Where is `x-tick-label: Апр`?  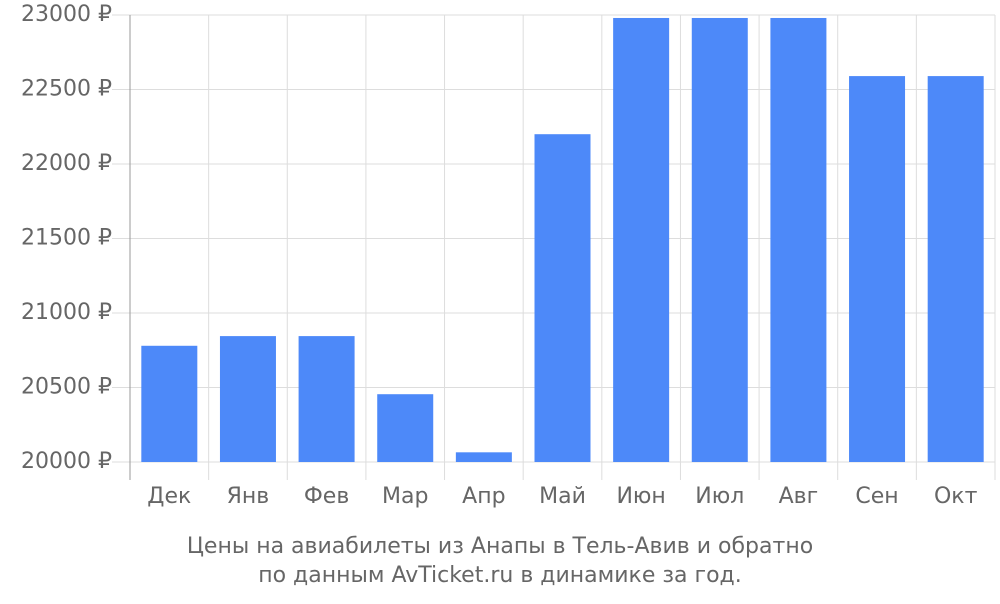 x-tick-label: Апр is located at coordinates (483, 496).